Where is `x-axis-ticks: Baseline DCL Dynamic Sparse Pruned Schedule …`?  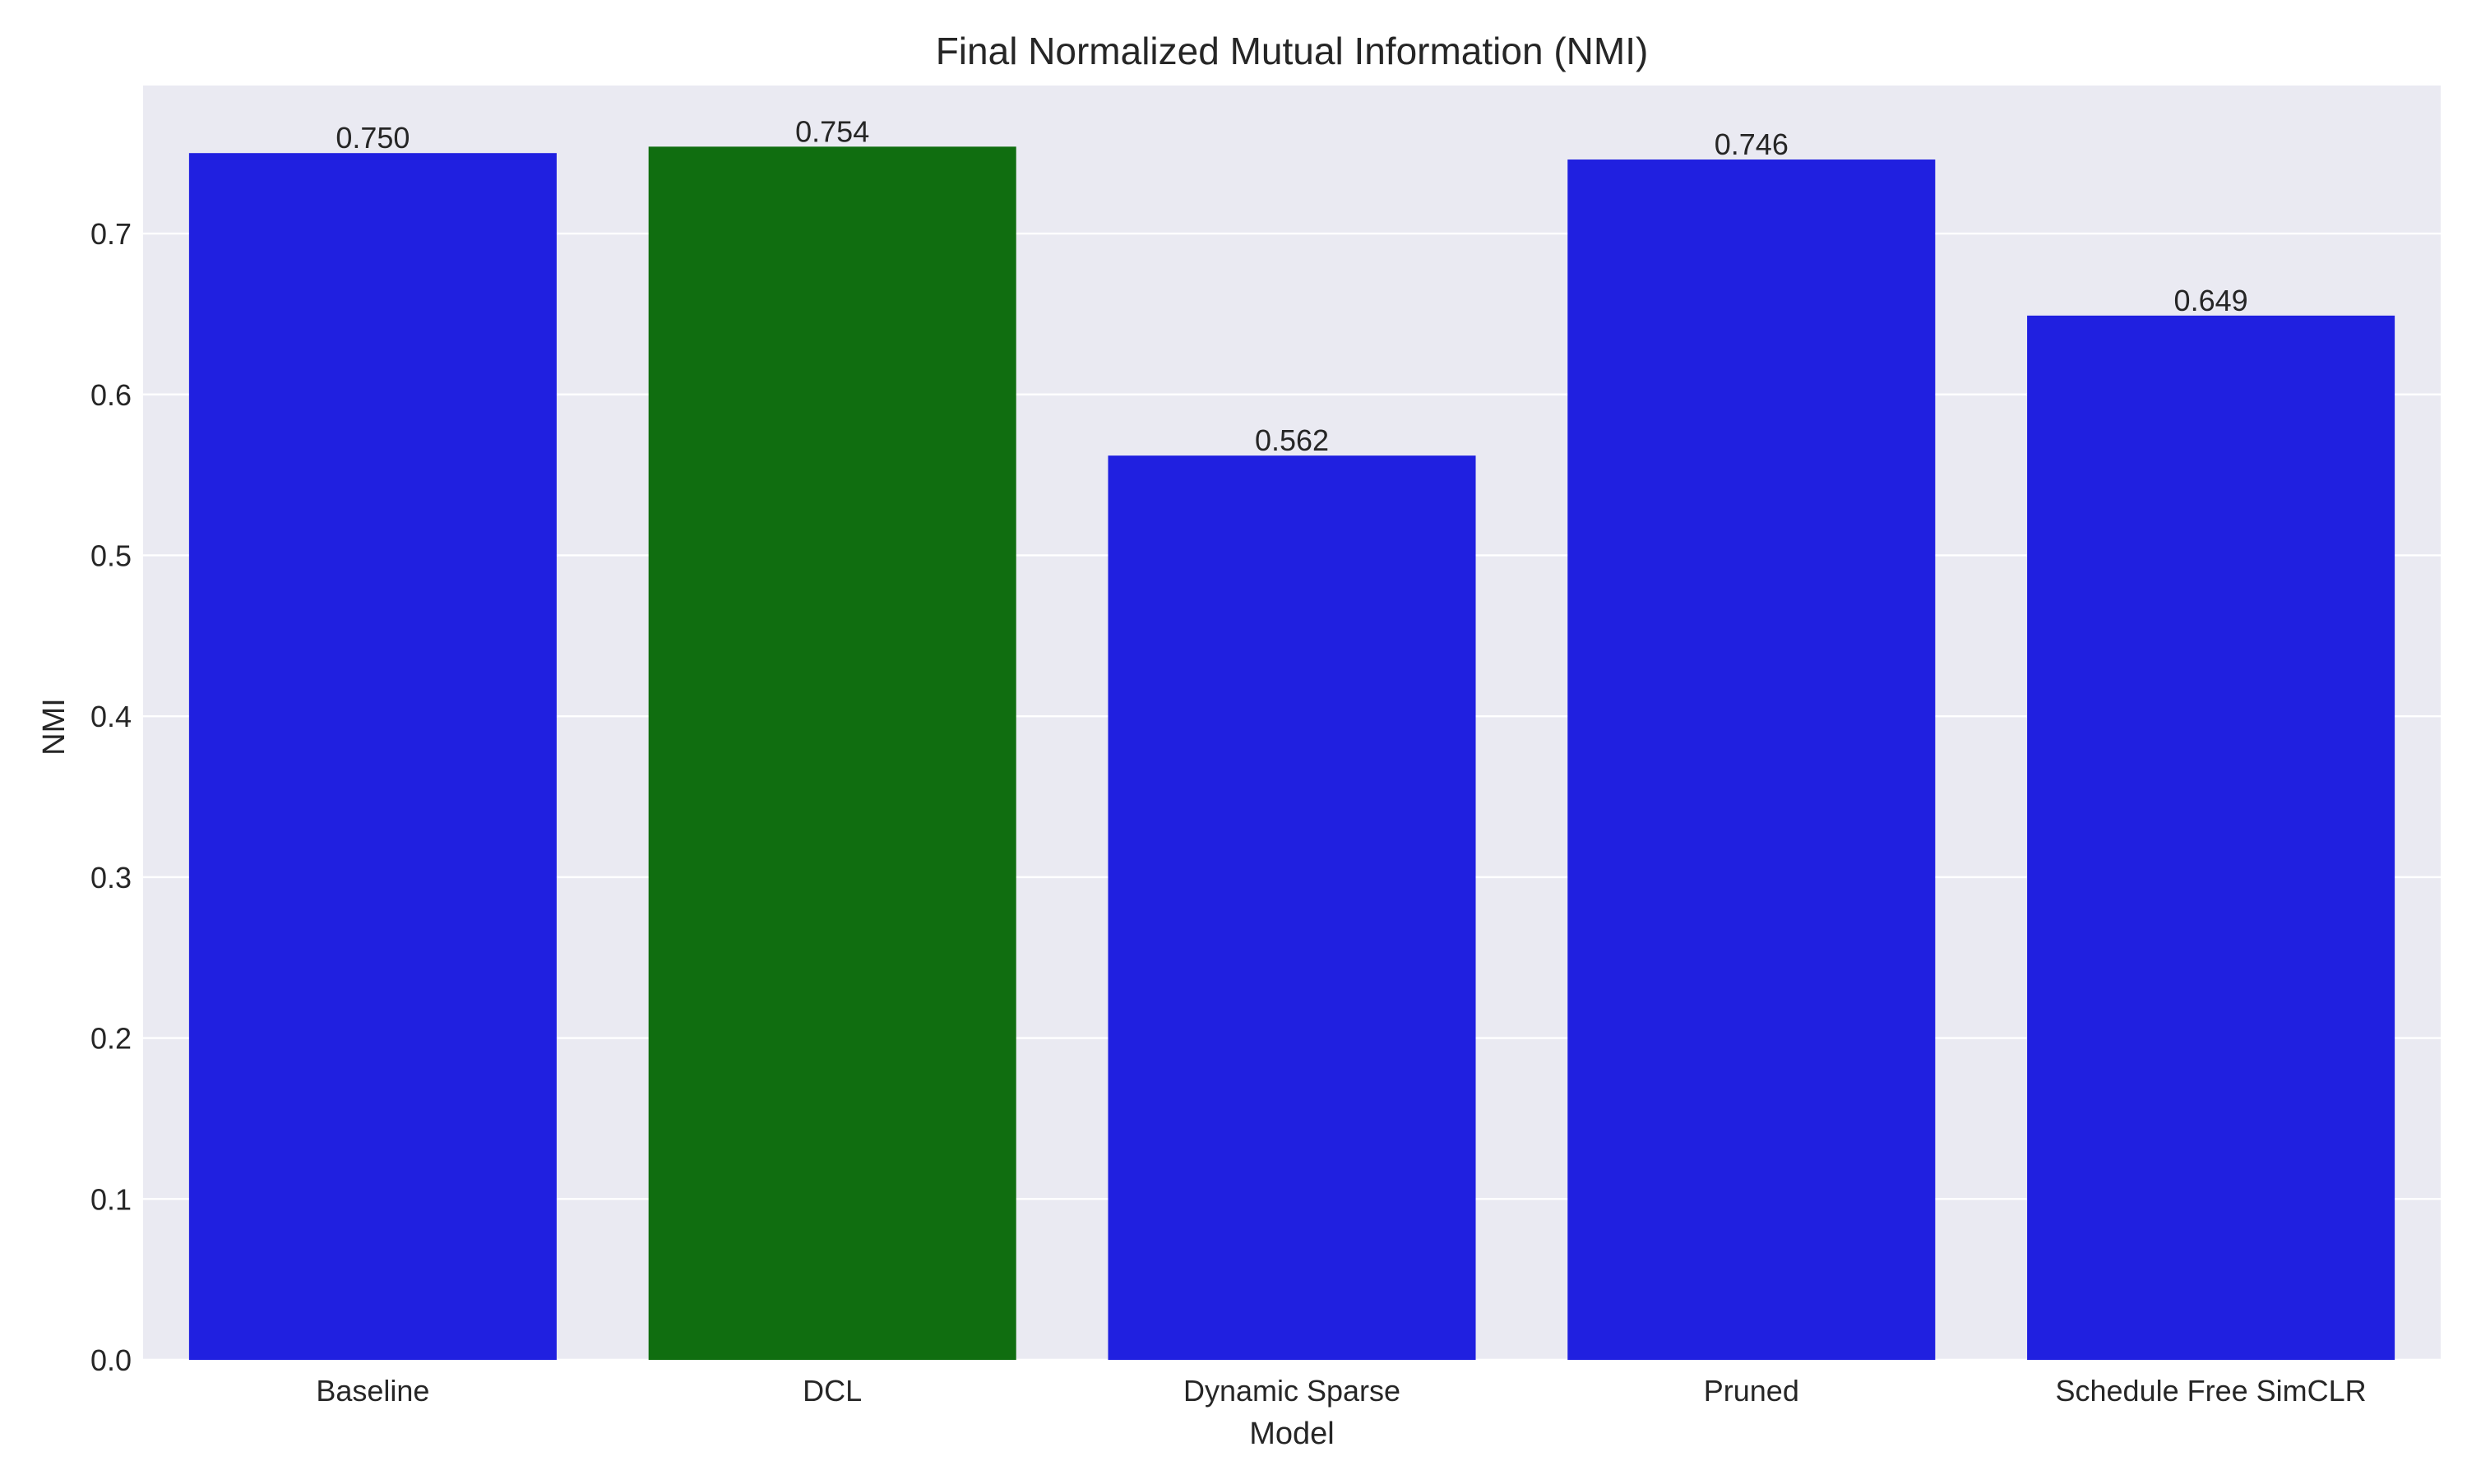
x-axis-ticks: Baseline DCL Dynamic Sparse Pruned Schedule … is located at coordinates (1341, 1391).